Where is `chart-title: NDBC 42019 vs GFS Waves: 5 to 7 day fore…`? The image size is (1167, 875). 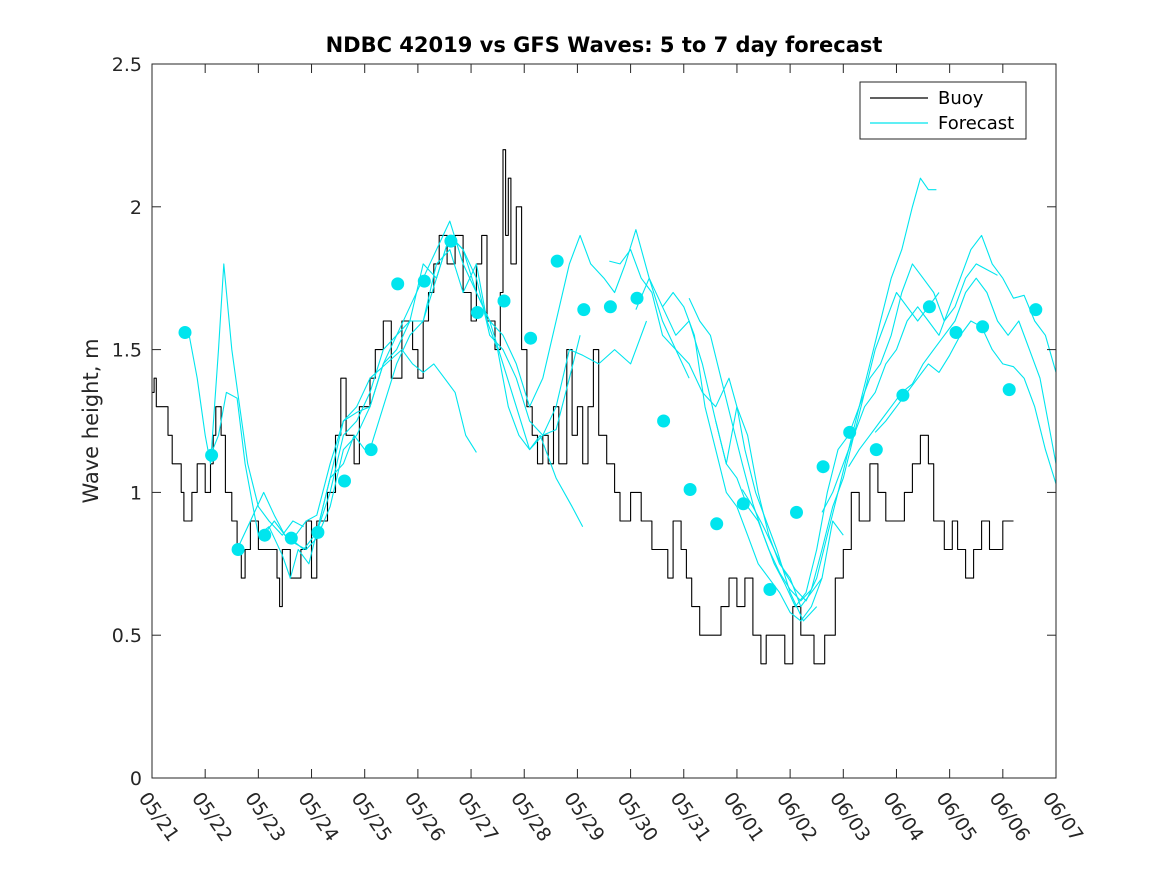 chart-title: NDBC 42019 vs GFS Waves: 5 to 7 day fore… is located at coordinates (604, 45).